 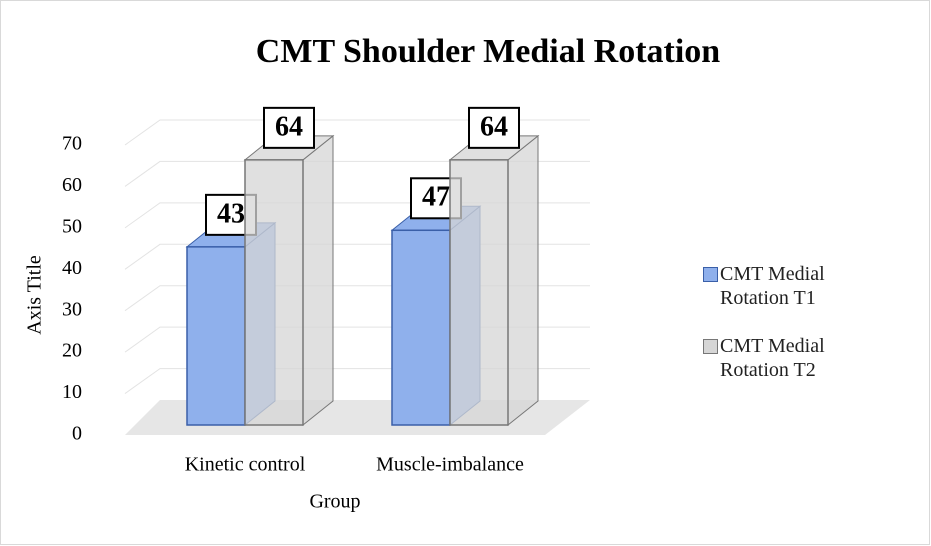 I want to click on x-axis-label: Group, so click(x=334, y=502).